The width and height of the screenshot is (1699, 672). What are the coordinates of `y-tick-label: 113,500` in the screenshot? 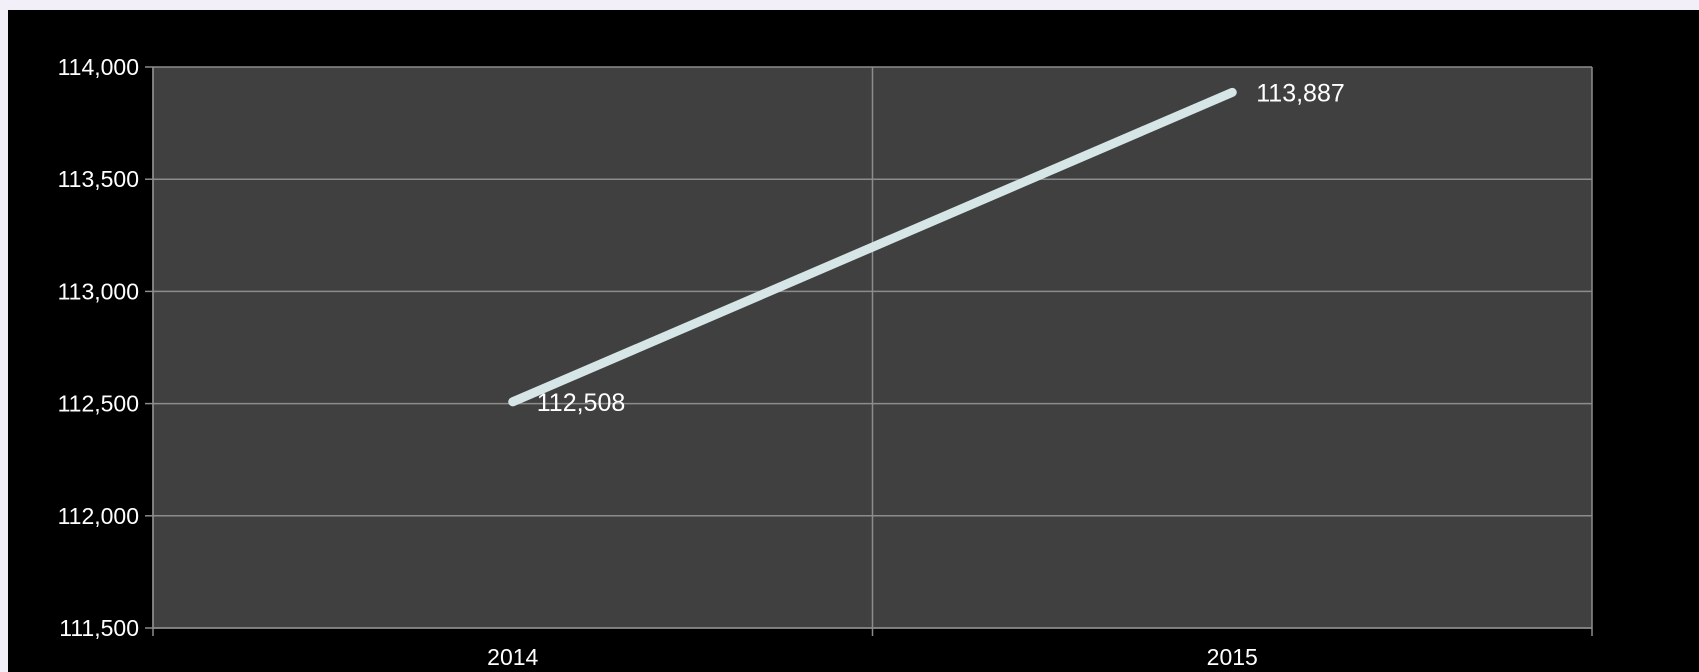 It's located at (98, 179).